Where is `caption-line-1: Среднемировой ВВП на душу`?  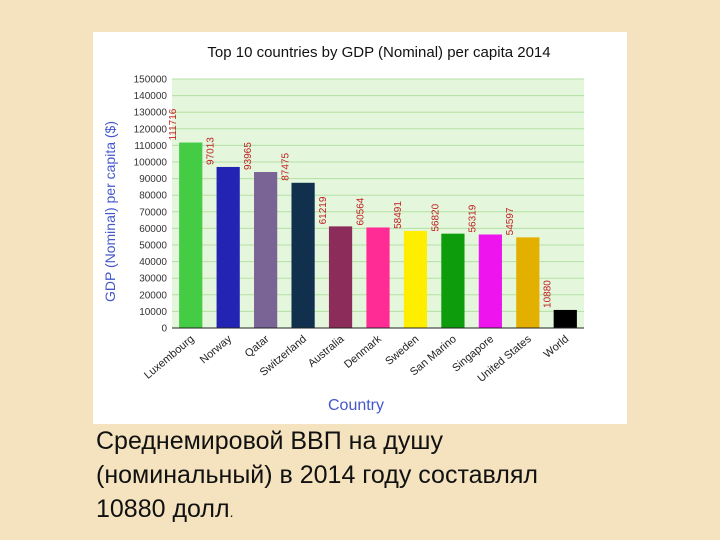 caption-line-1: Среднемировой ВВП на душу is located at coordinates (269, 441).